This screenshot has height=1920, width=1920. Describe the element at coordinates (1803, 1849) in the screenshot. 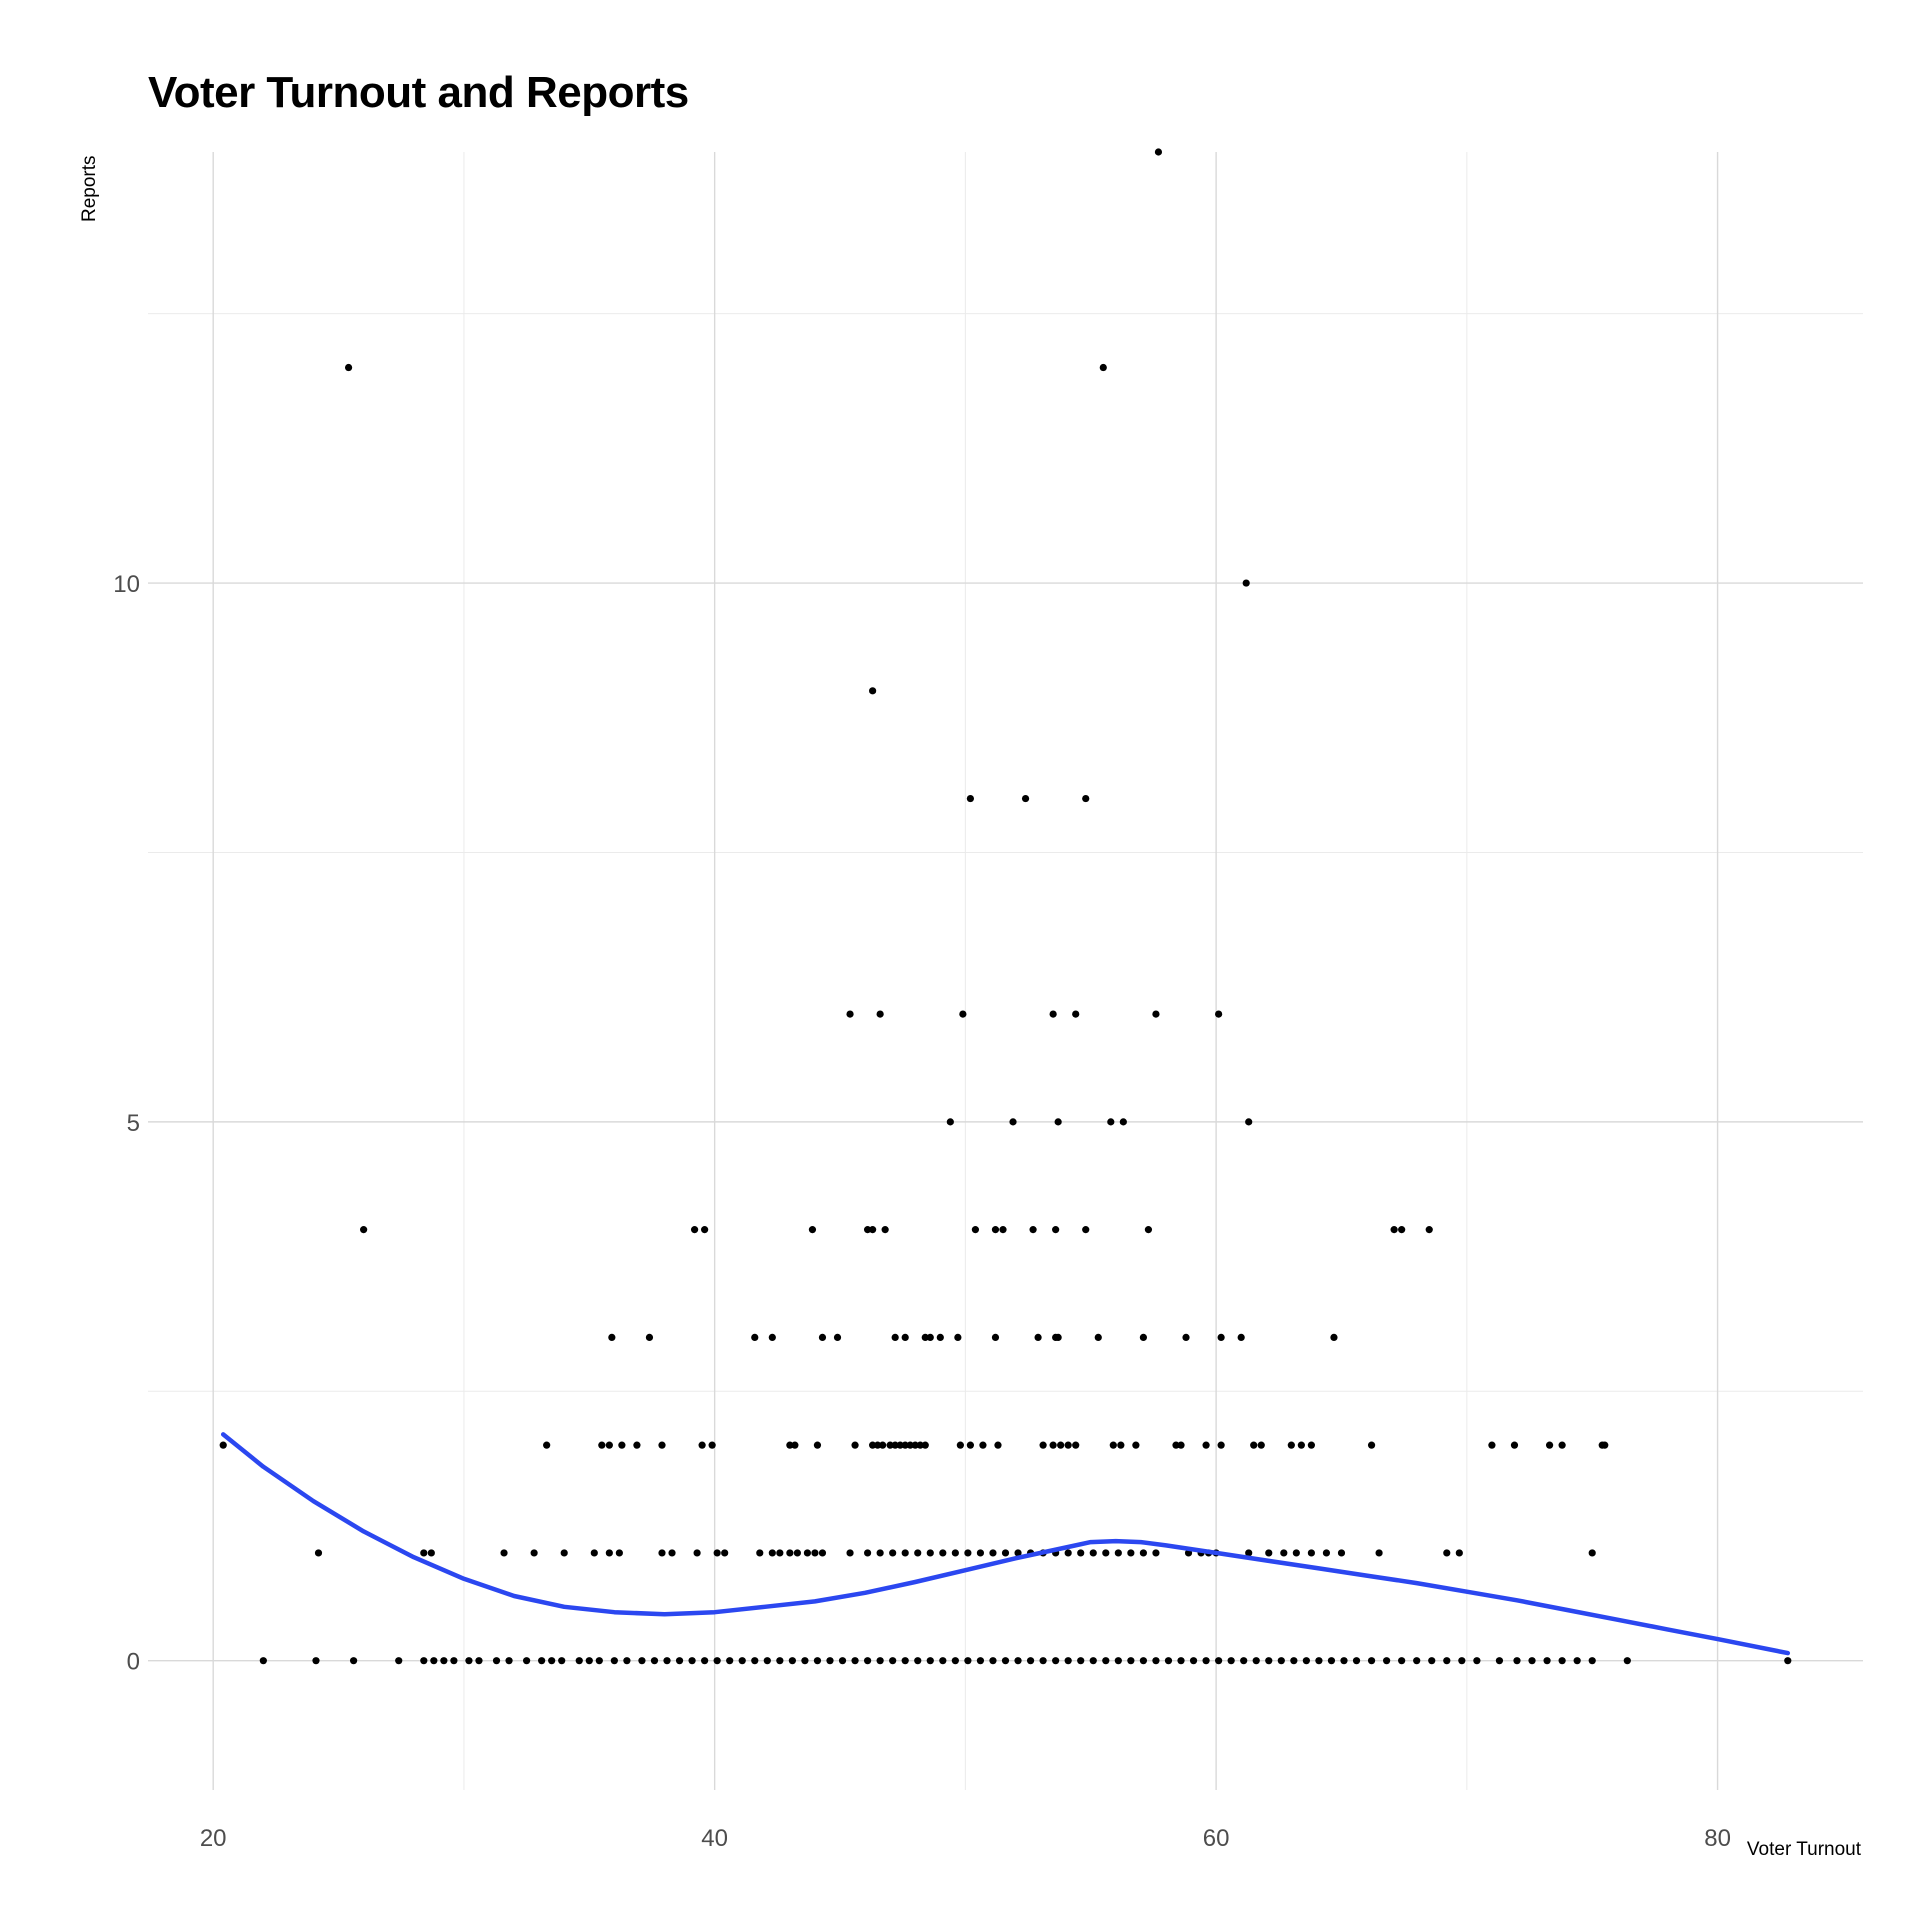

I see `x-axis-title: Voter Turnout` at that location.